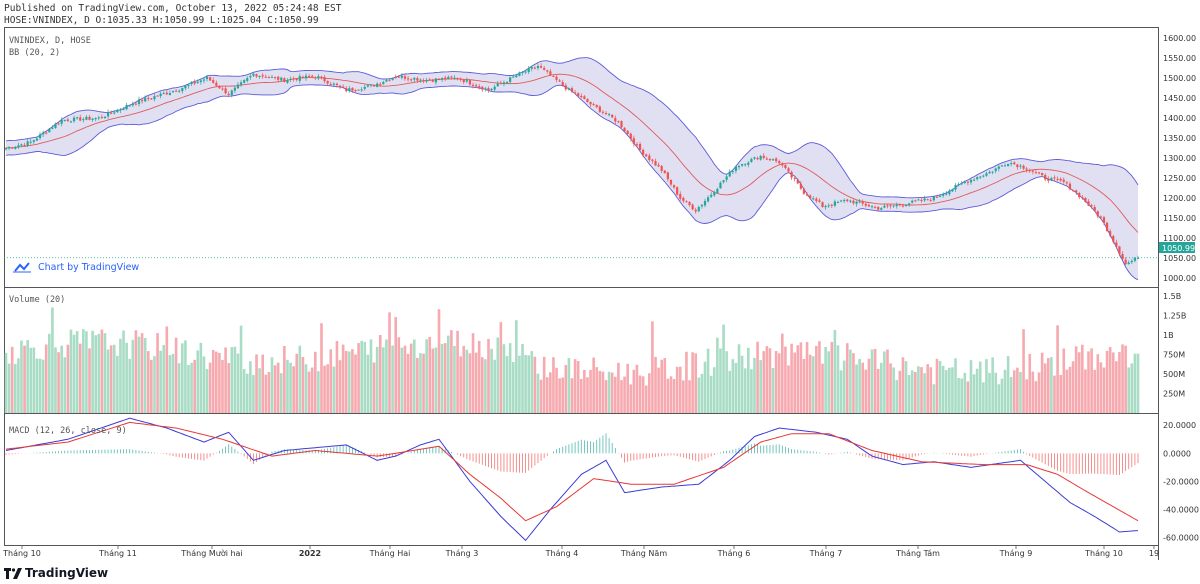 The height and width of the screenshot is (584, 1200). Describe the element at coordinates (1172, 296) in the screenshot. I see `volume-tick-label: 1.5B` at that location.